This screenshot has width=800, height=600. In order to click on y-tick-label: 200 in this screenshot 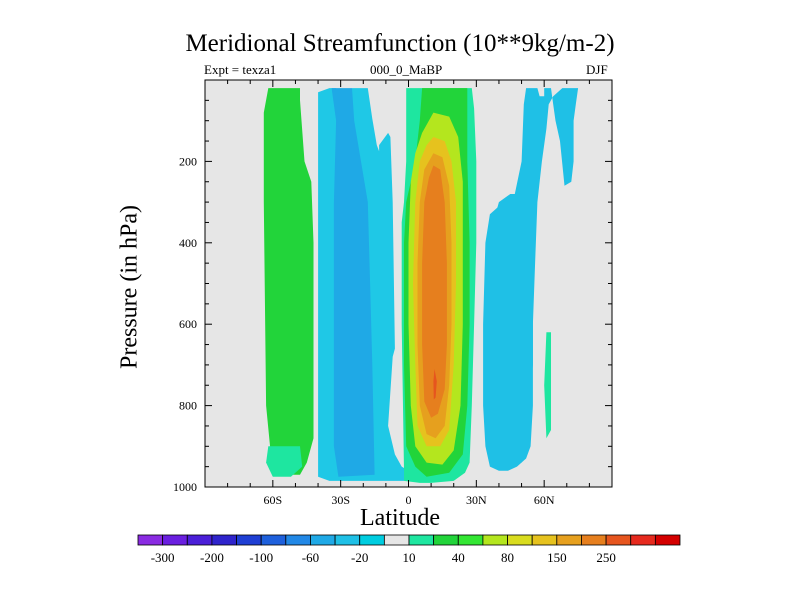, I will do `click(188, 161)`.